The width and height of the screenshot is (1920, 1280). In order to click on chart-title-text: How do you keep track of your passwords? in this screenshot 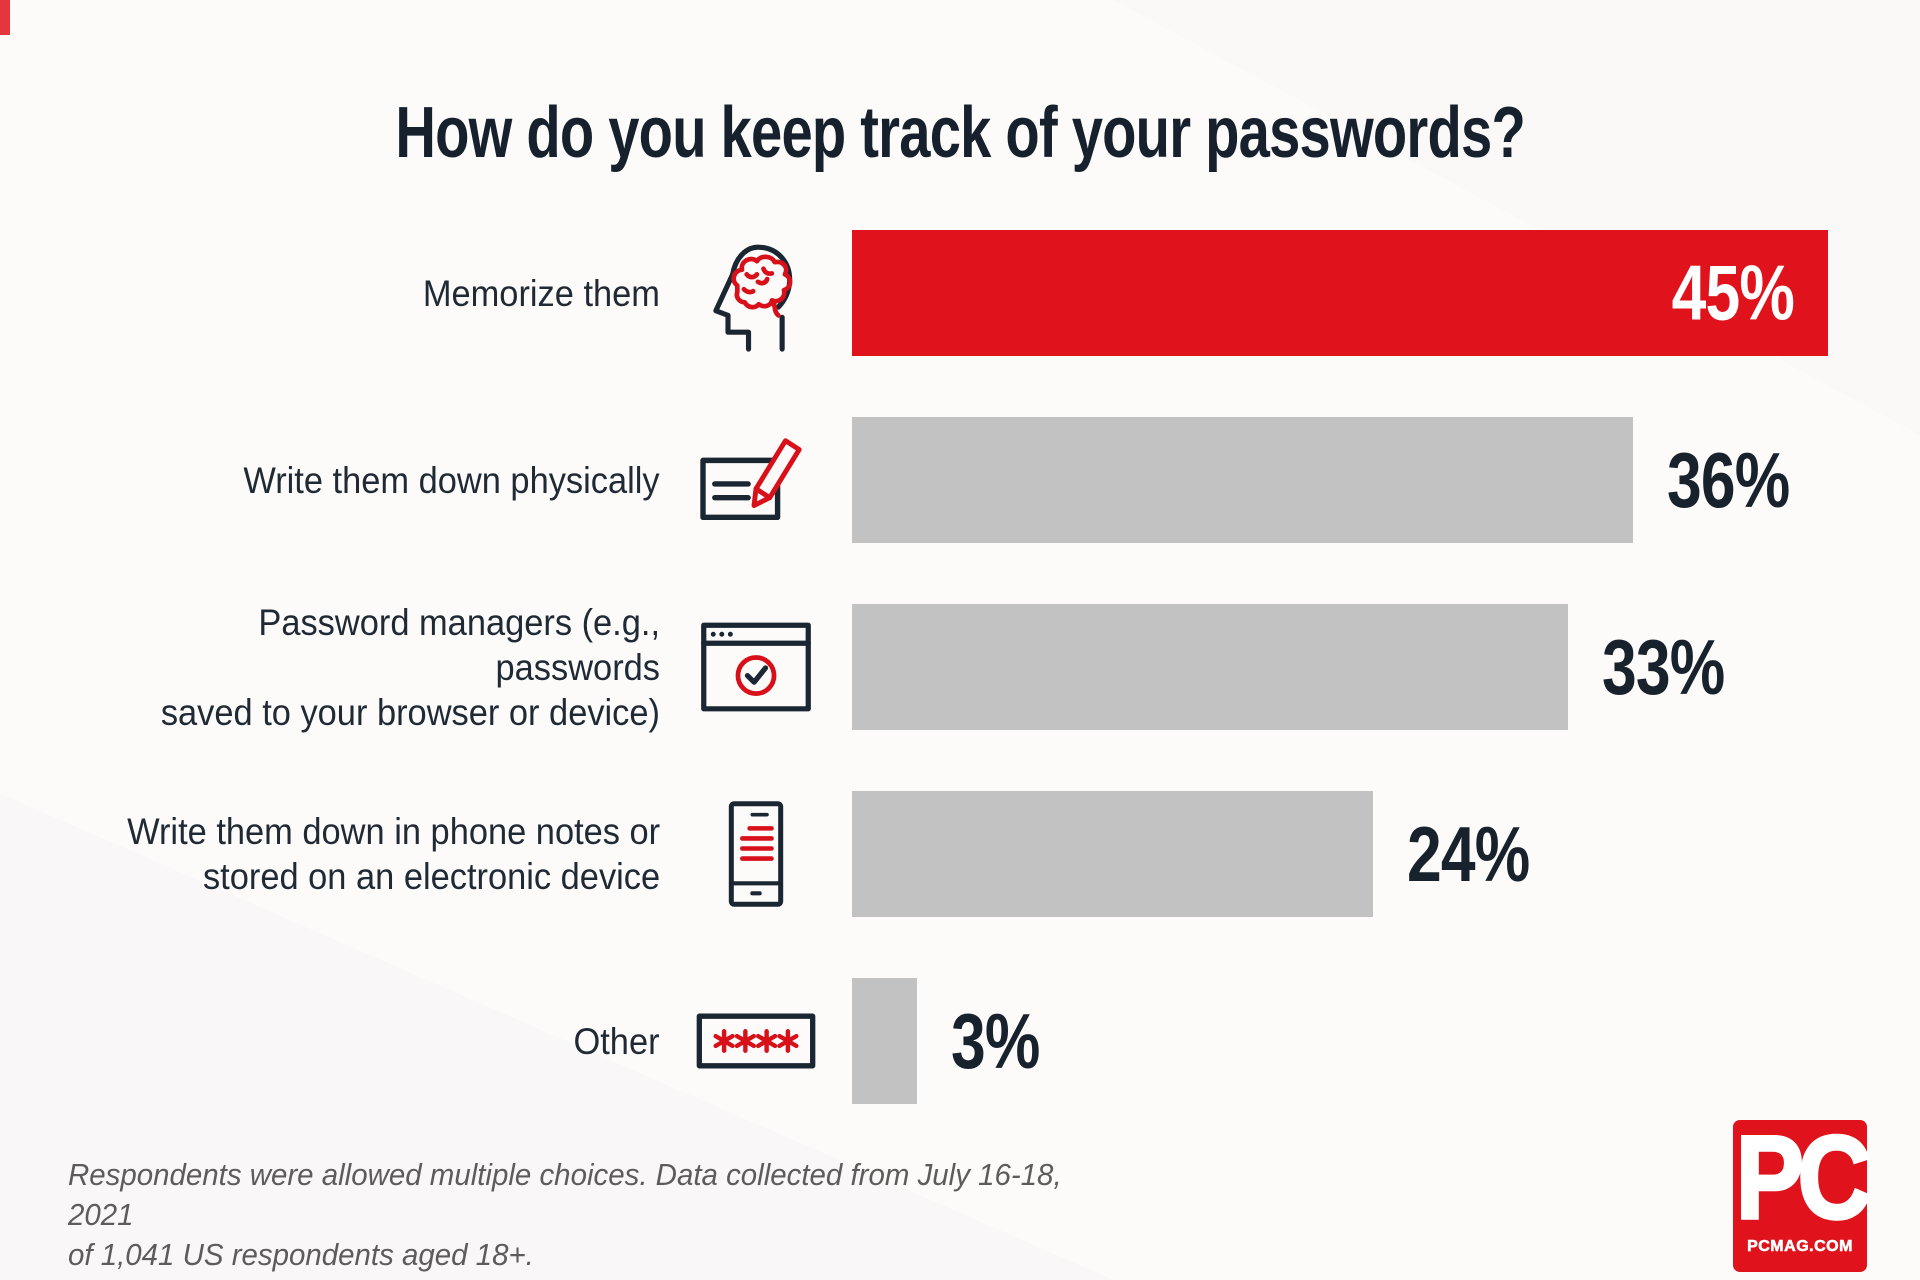, I will do `click(960, 133)`.